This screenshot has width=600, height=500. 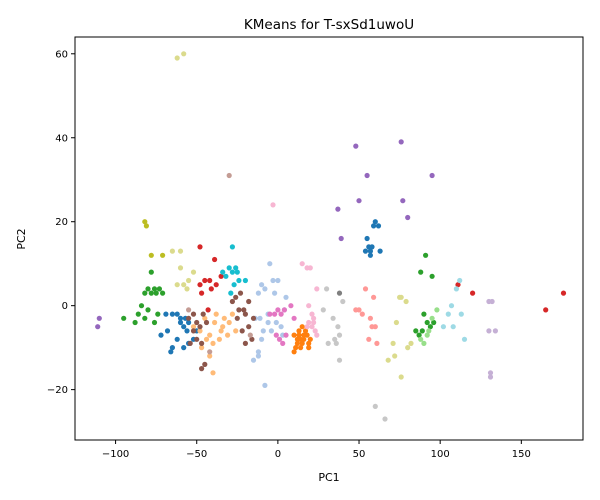 What do you see at coordinates (440, 454) in the screenshot?
I see `x-tick-label: 100` at bounding box center [440, 454].